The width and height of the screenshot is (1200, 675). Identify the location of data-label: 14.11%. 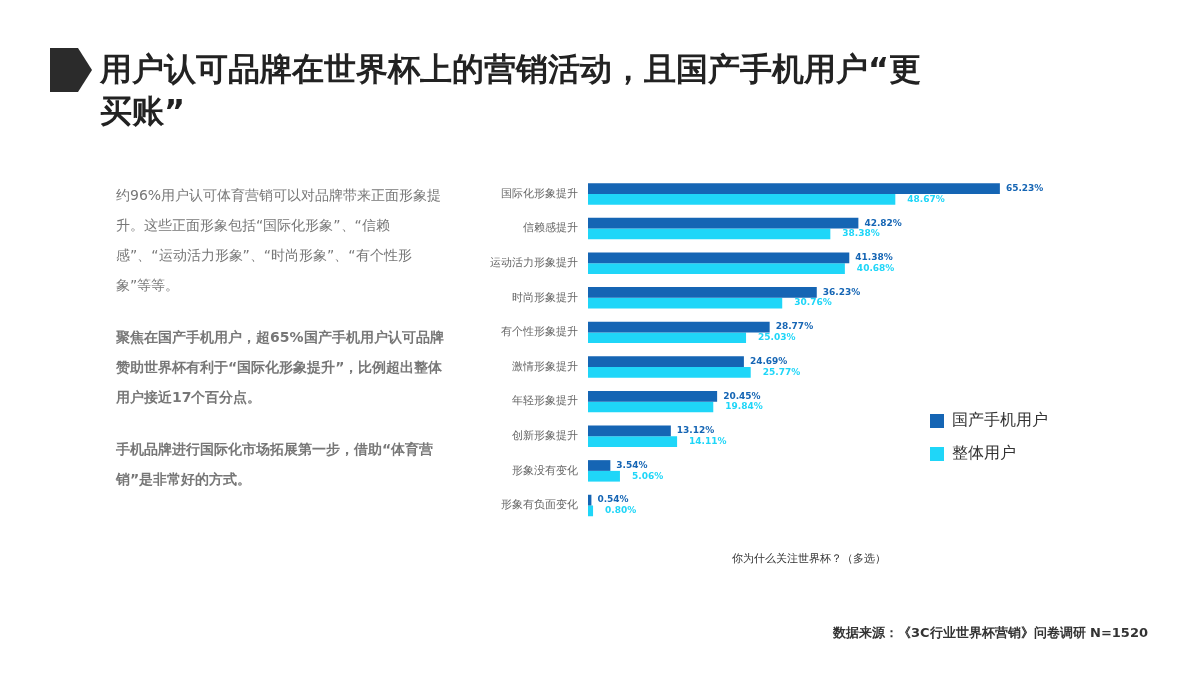
(708, 440).